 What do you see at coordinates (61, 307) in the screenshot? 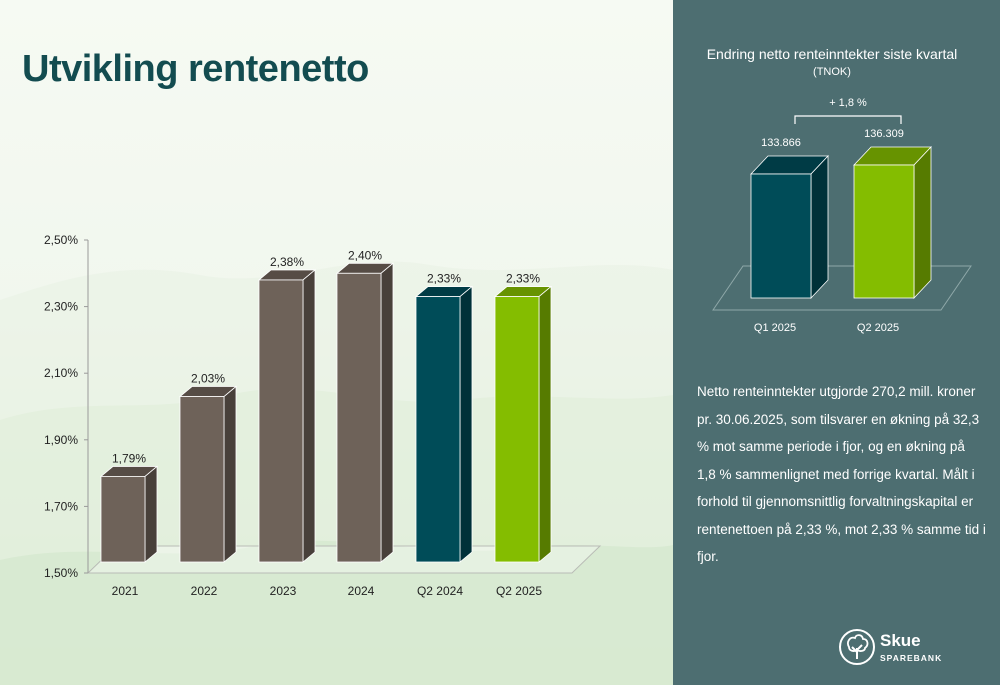
I see `y-tick-label: 2,30%` at bounding box center [61, 307].